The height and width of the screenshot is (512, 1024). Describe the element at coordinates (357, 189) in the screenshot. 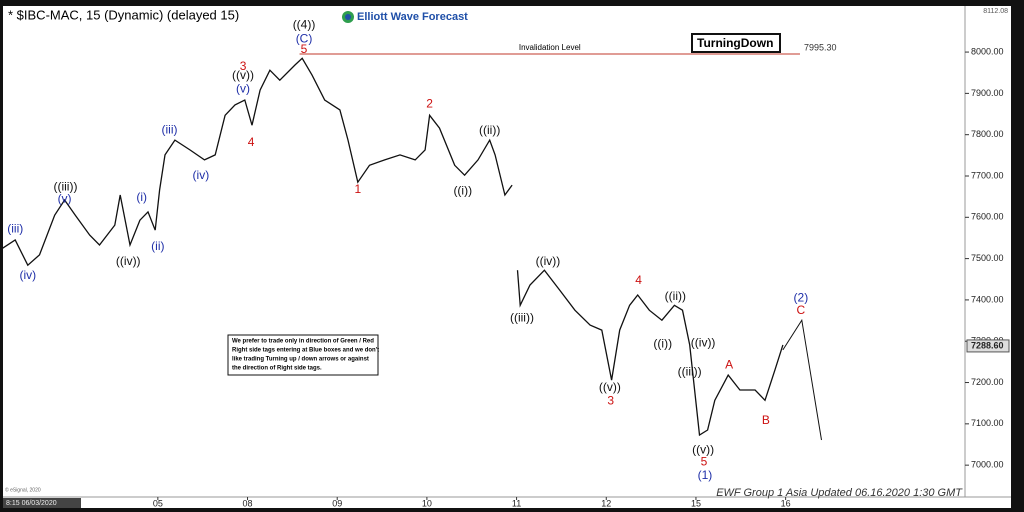

I see `wave-label: 1` at that location.